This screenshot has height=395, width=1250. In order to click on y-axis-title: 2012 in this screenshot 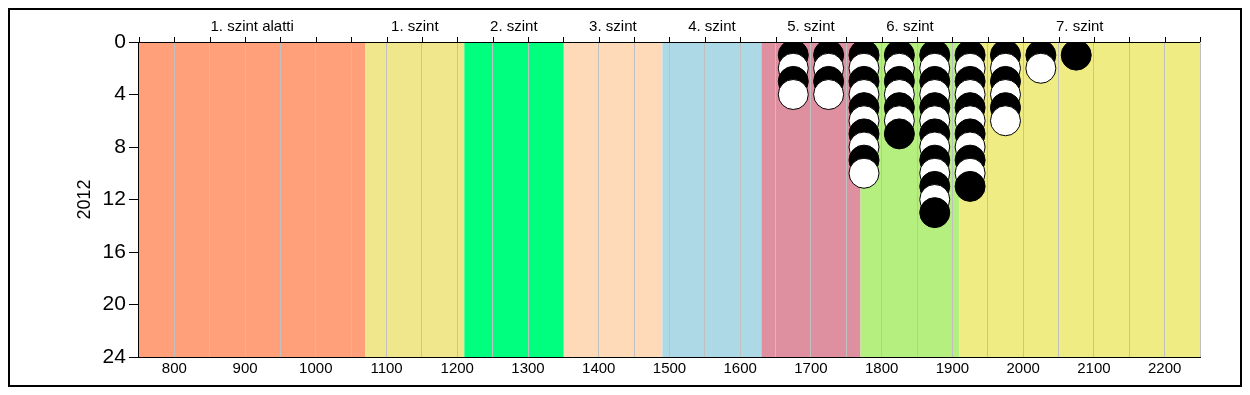, I will do `click(83, 199)`.